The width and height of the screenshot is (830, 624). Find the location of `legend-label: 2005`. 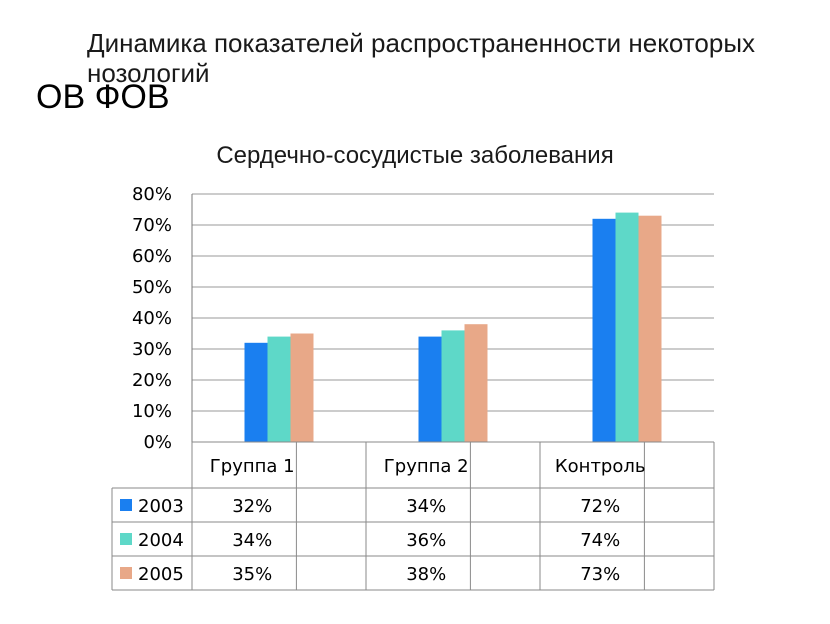

legend-label: 2005 is located at coordinates (161, 574).